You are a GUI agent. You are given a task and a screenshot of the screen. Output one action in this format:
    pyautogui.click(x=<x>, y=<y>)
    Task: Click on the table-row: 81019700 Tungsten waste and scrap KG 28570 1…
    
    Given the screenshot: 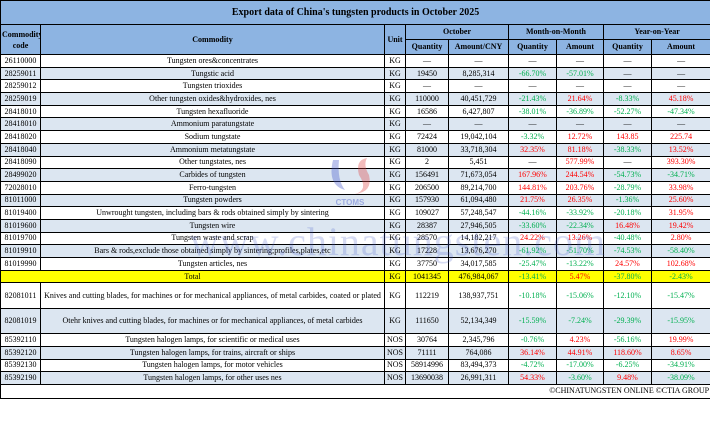 What is the action you would take?
    pyautogui.click(x=355, y=238)
    